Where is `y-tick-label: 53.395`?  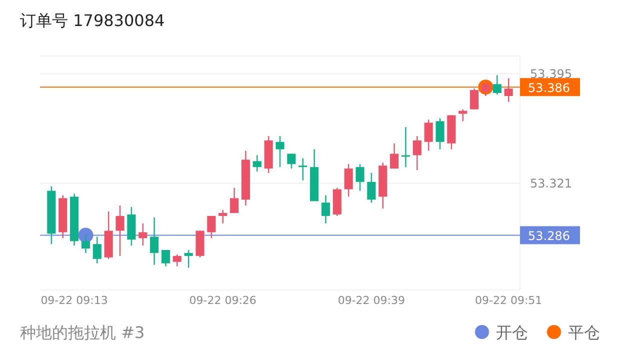 y-tick-label: 53.395 is located at coordinates (551, 73).